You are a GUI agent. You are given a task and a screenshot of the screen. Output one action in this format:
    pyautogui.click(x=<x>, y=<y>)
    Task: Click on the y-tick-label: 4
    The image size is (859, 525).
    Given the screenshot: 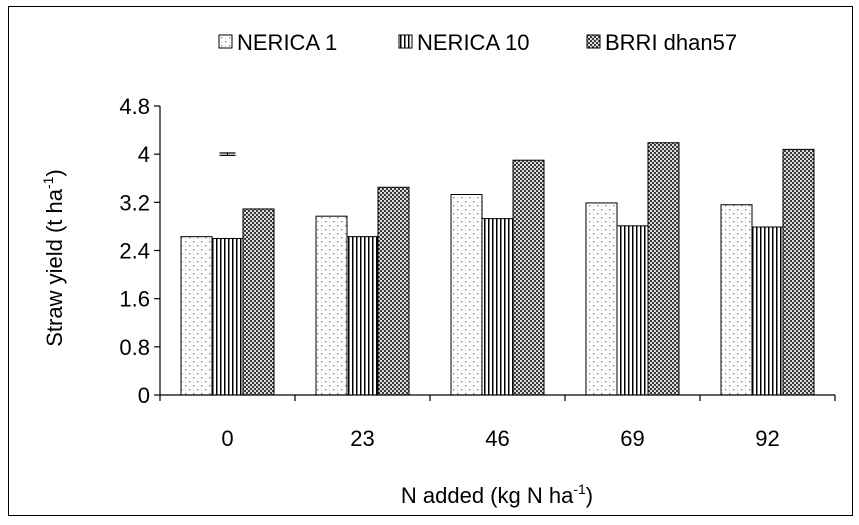 What is the action you would take?
    pyautogui.click(x=144, y=154)
    